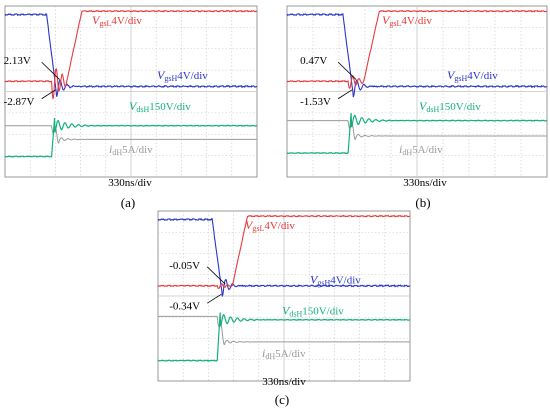 The width and height of the screenshot is (550, 411). I want to click on panel-caption: (a), so click(128, 202).